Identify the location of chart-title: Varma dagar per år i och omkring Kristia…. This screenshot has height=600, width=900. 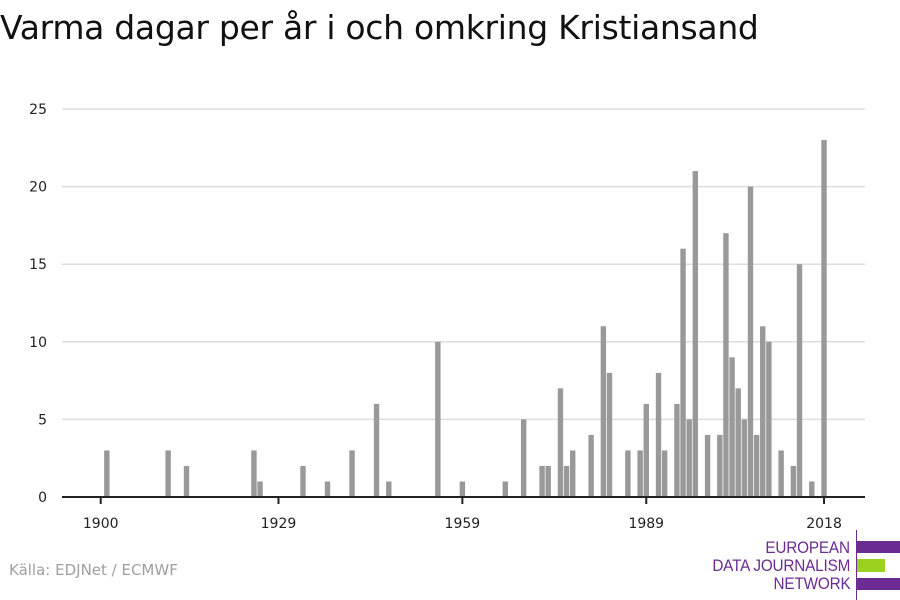
(379, 27).